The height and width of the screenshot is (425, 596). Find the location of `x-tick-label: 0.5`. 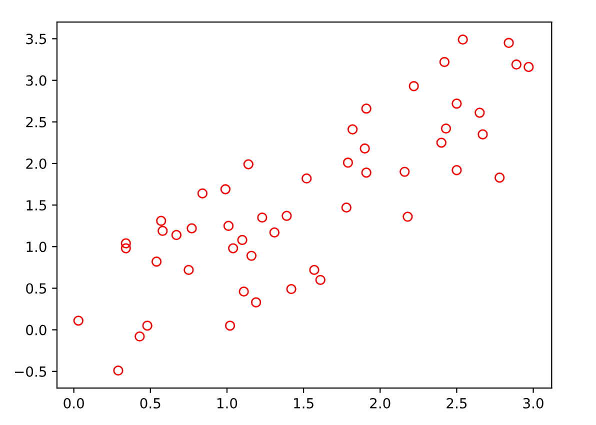

x-tick-label: 0.5 is located at coordinates (150, 403).